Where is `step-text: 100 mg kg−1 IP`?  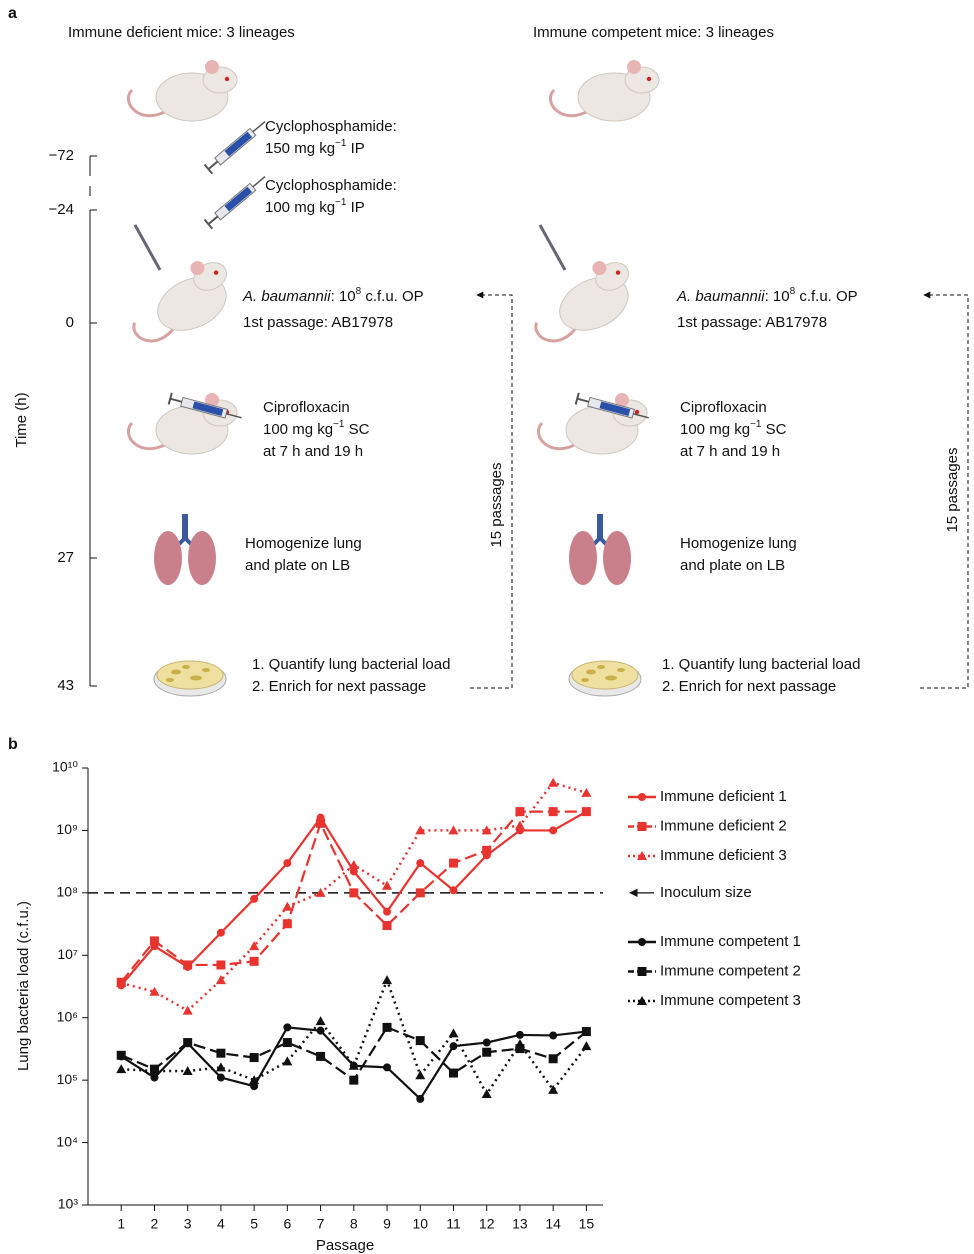 step-text: 100 mg kg−1 IP is located at coordinates (315, 206).